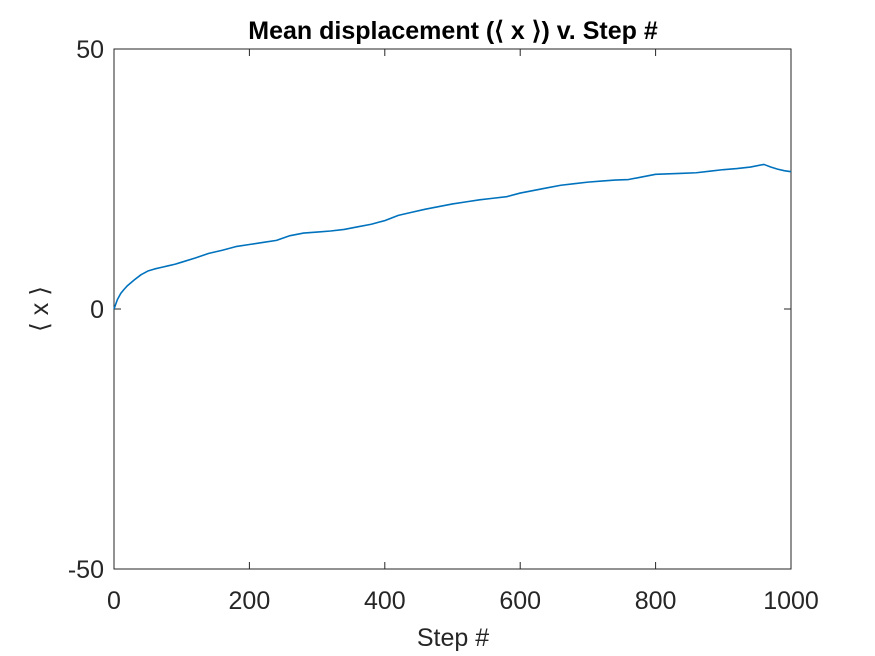  I want to click on x-tick-label: 0, so click(114, 601).